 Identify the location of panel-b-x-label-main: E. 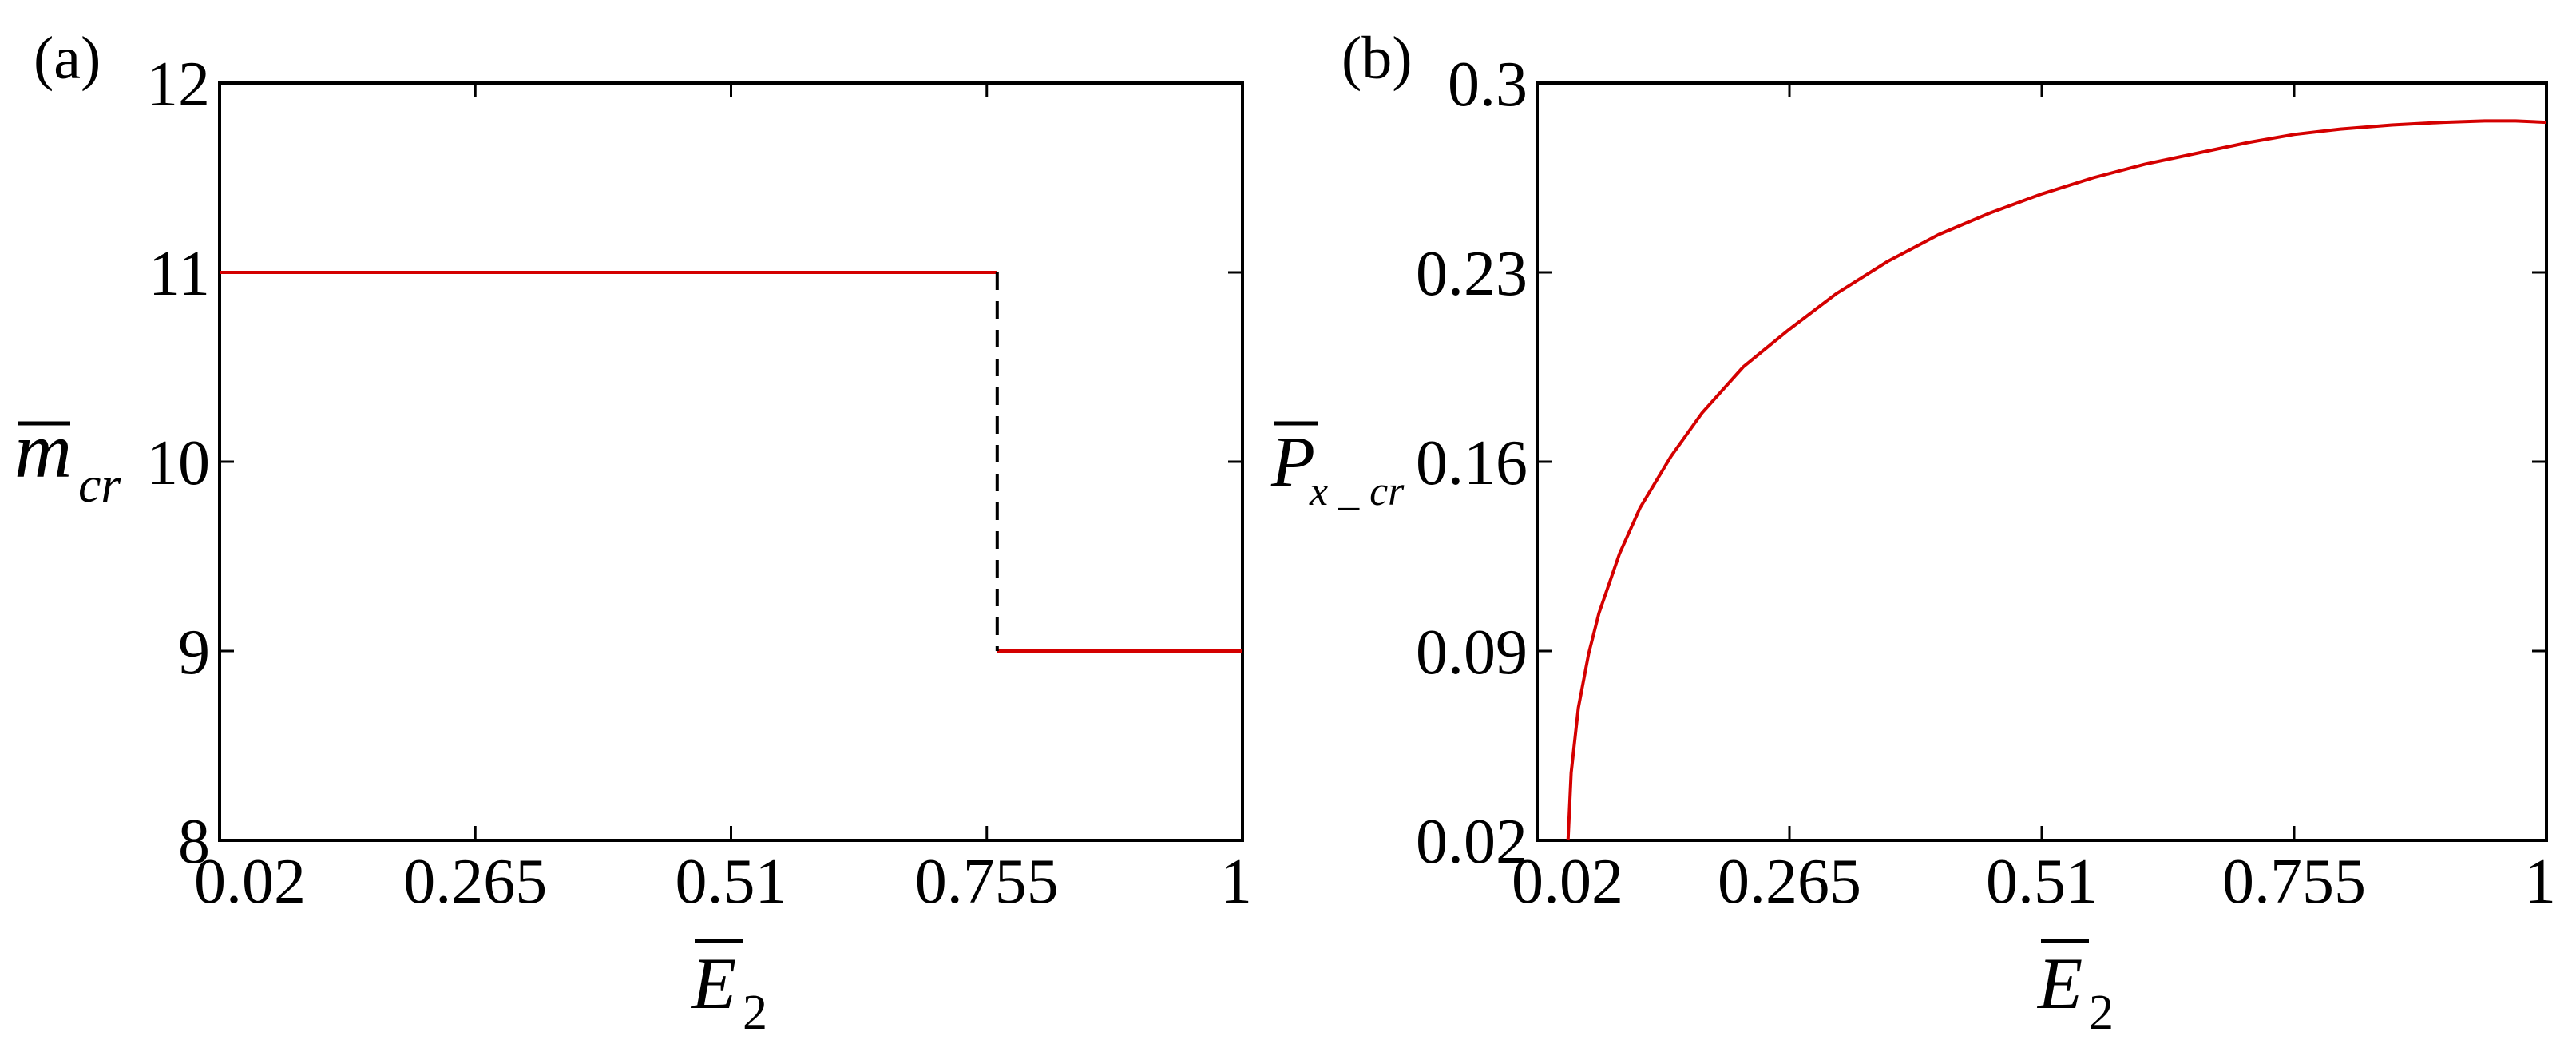
(2059, 984).